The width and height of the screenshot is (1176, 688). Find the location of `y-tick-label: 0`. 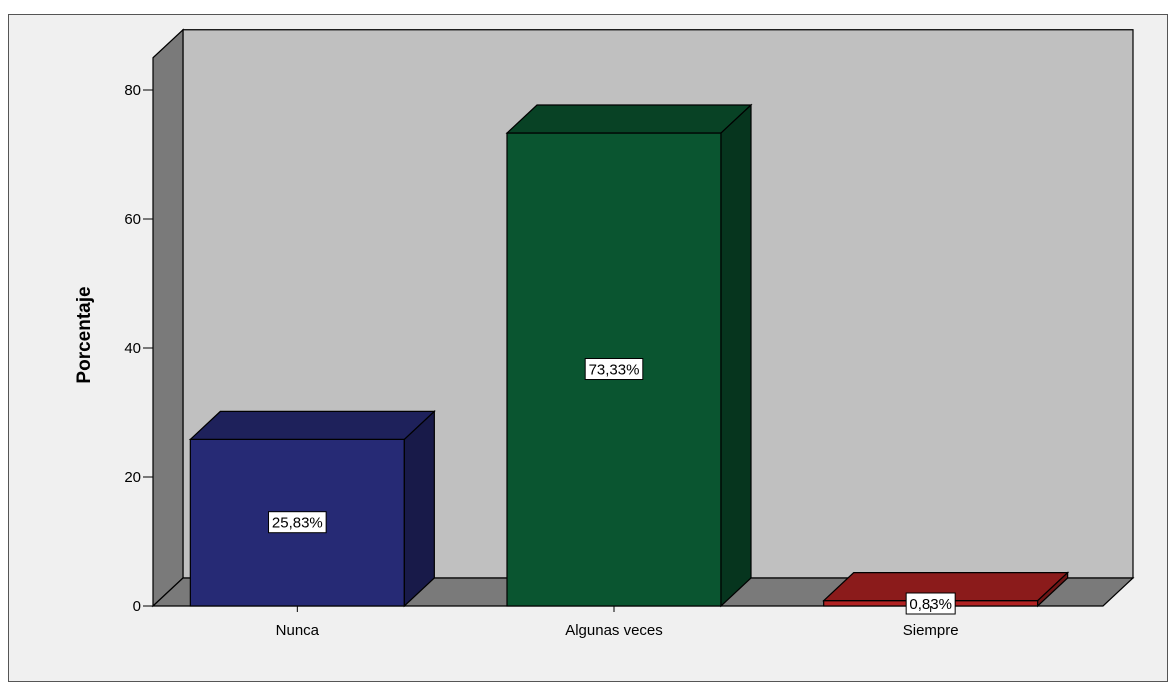

y-tick-label: 0 is located at coordinates (137, 606).